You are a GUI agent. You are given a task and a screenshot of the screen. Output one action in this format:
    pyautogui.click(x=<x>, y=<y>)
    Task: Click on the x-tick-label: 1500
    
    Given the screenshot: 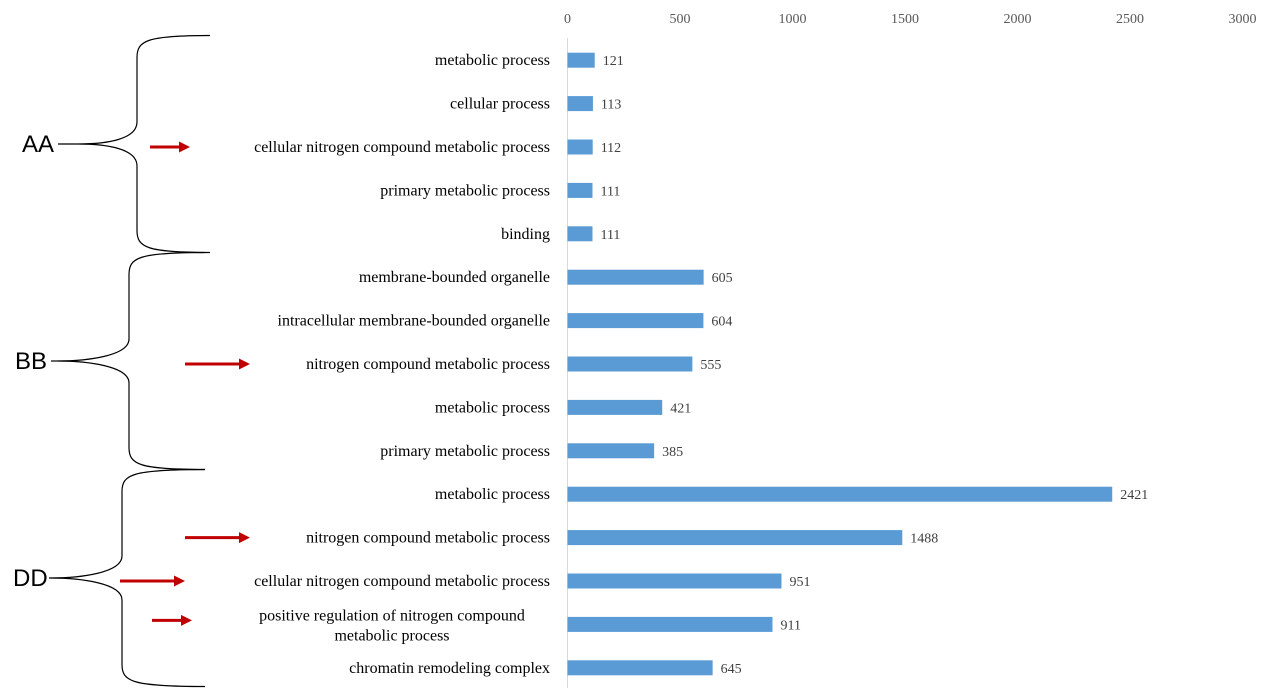 What is the action you would take?
    pyautogui.click(x=905, y=19)
    